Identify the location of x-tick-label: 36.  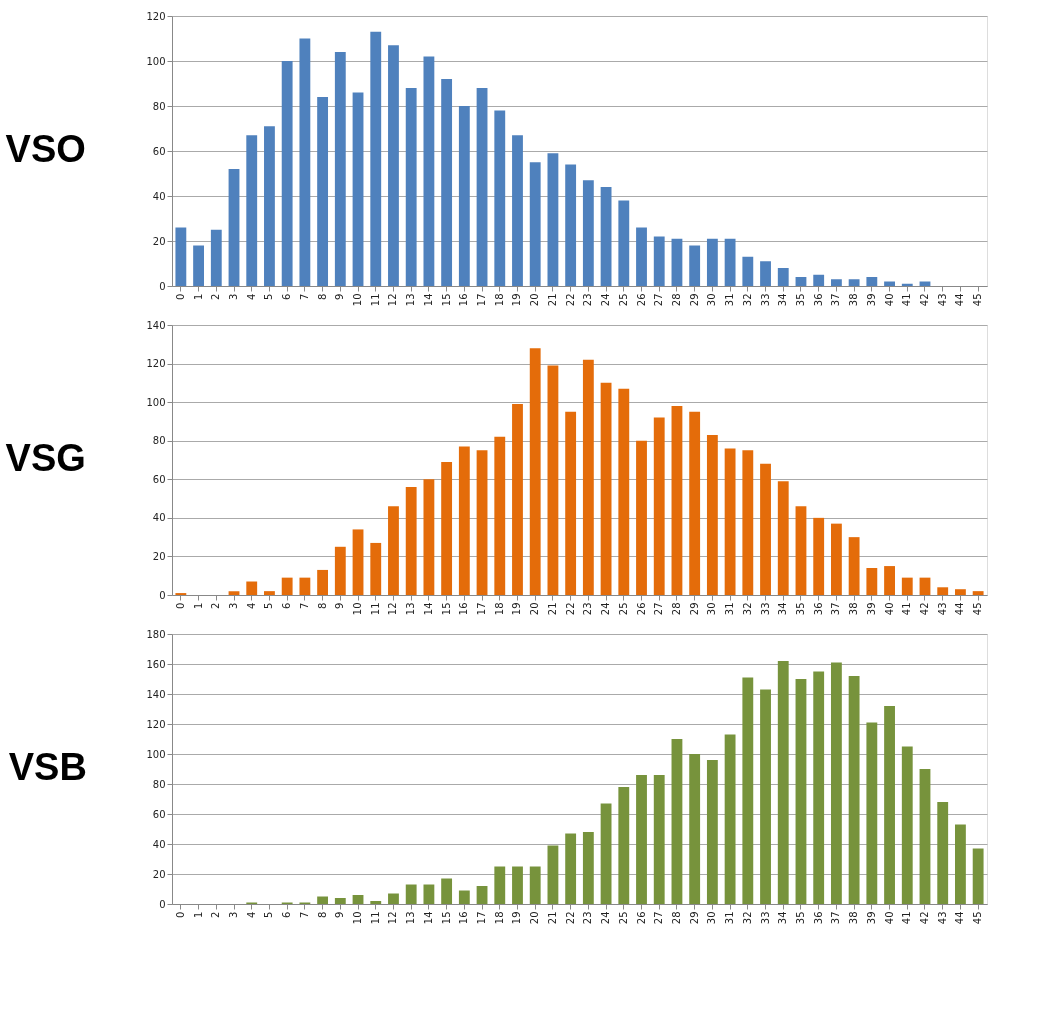
(818, 609).